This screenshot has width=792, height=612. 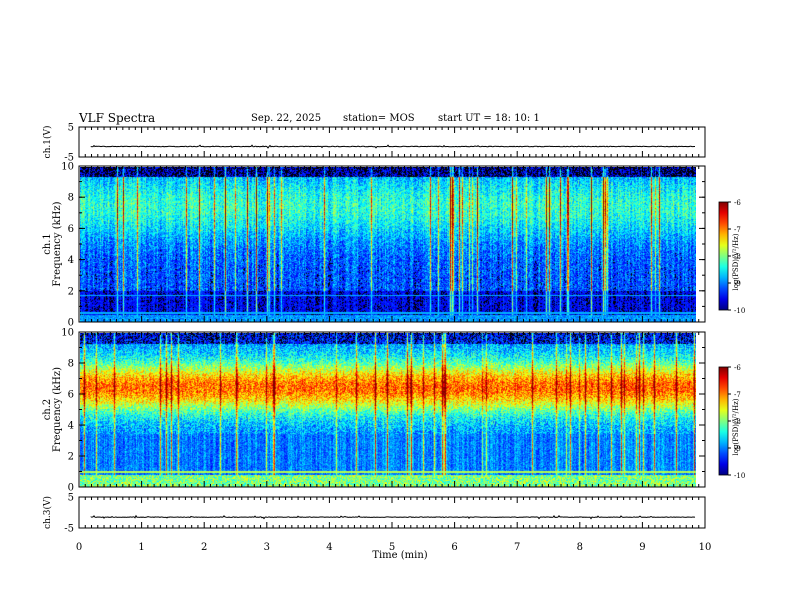 I want to click on x-tick-label: 3, so click(x=267, y=547).